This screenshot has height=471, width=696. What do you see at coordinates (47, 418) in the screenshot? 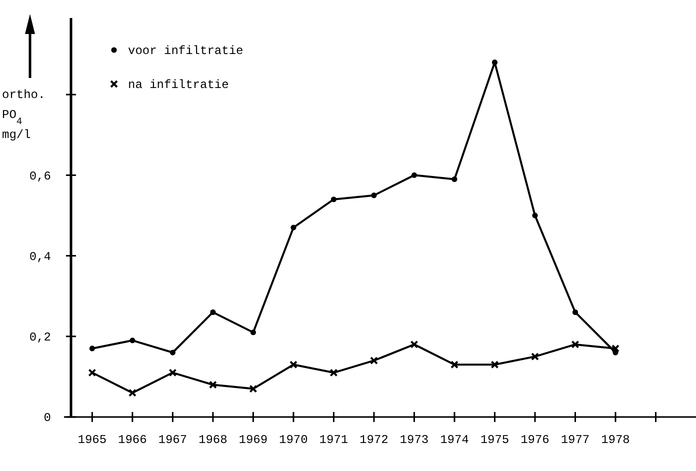
I see `y-tick-label: 0` at bounding box center [47, 418].